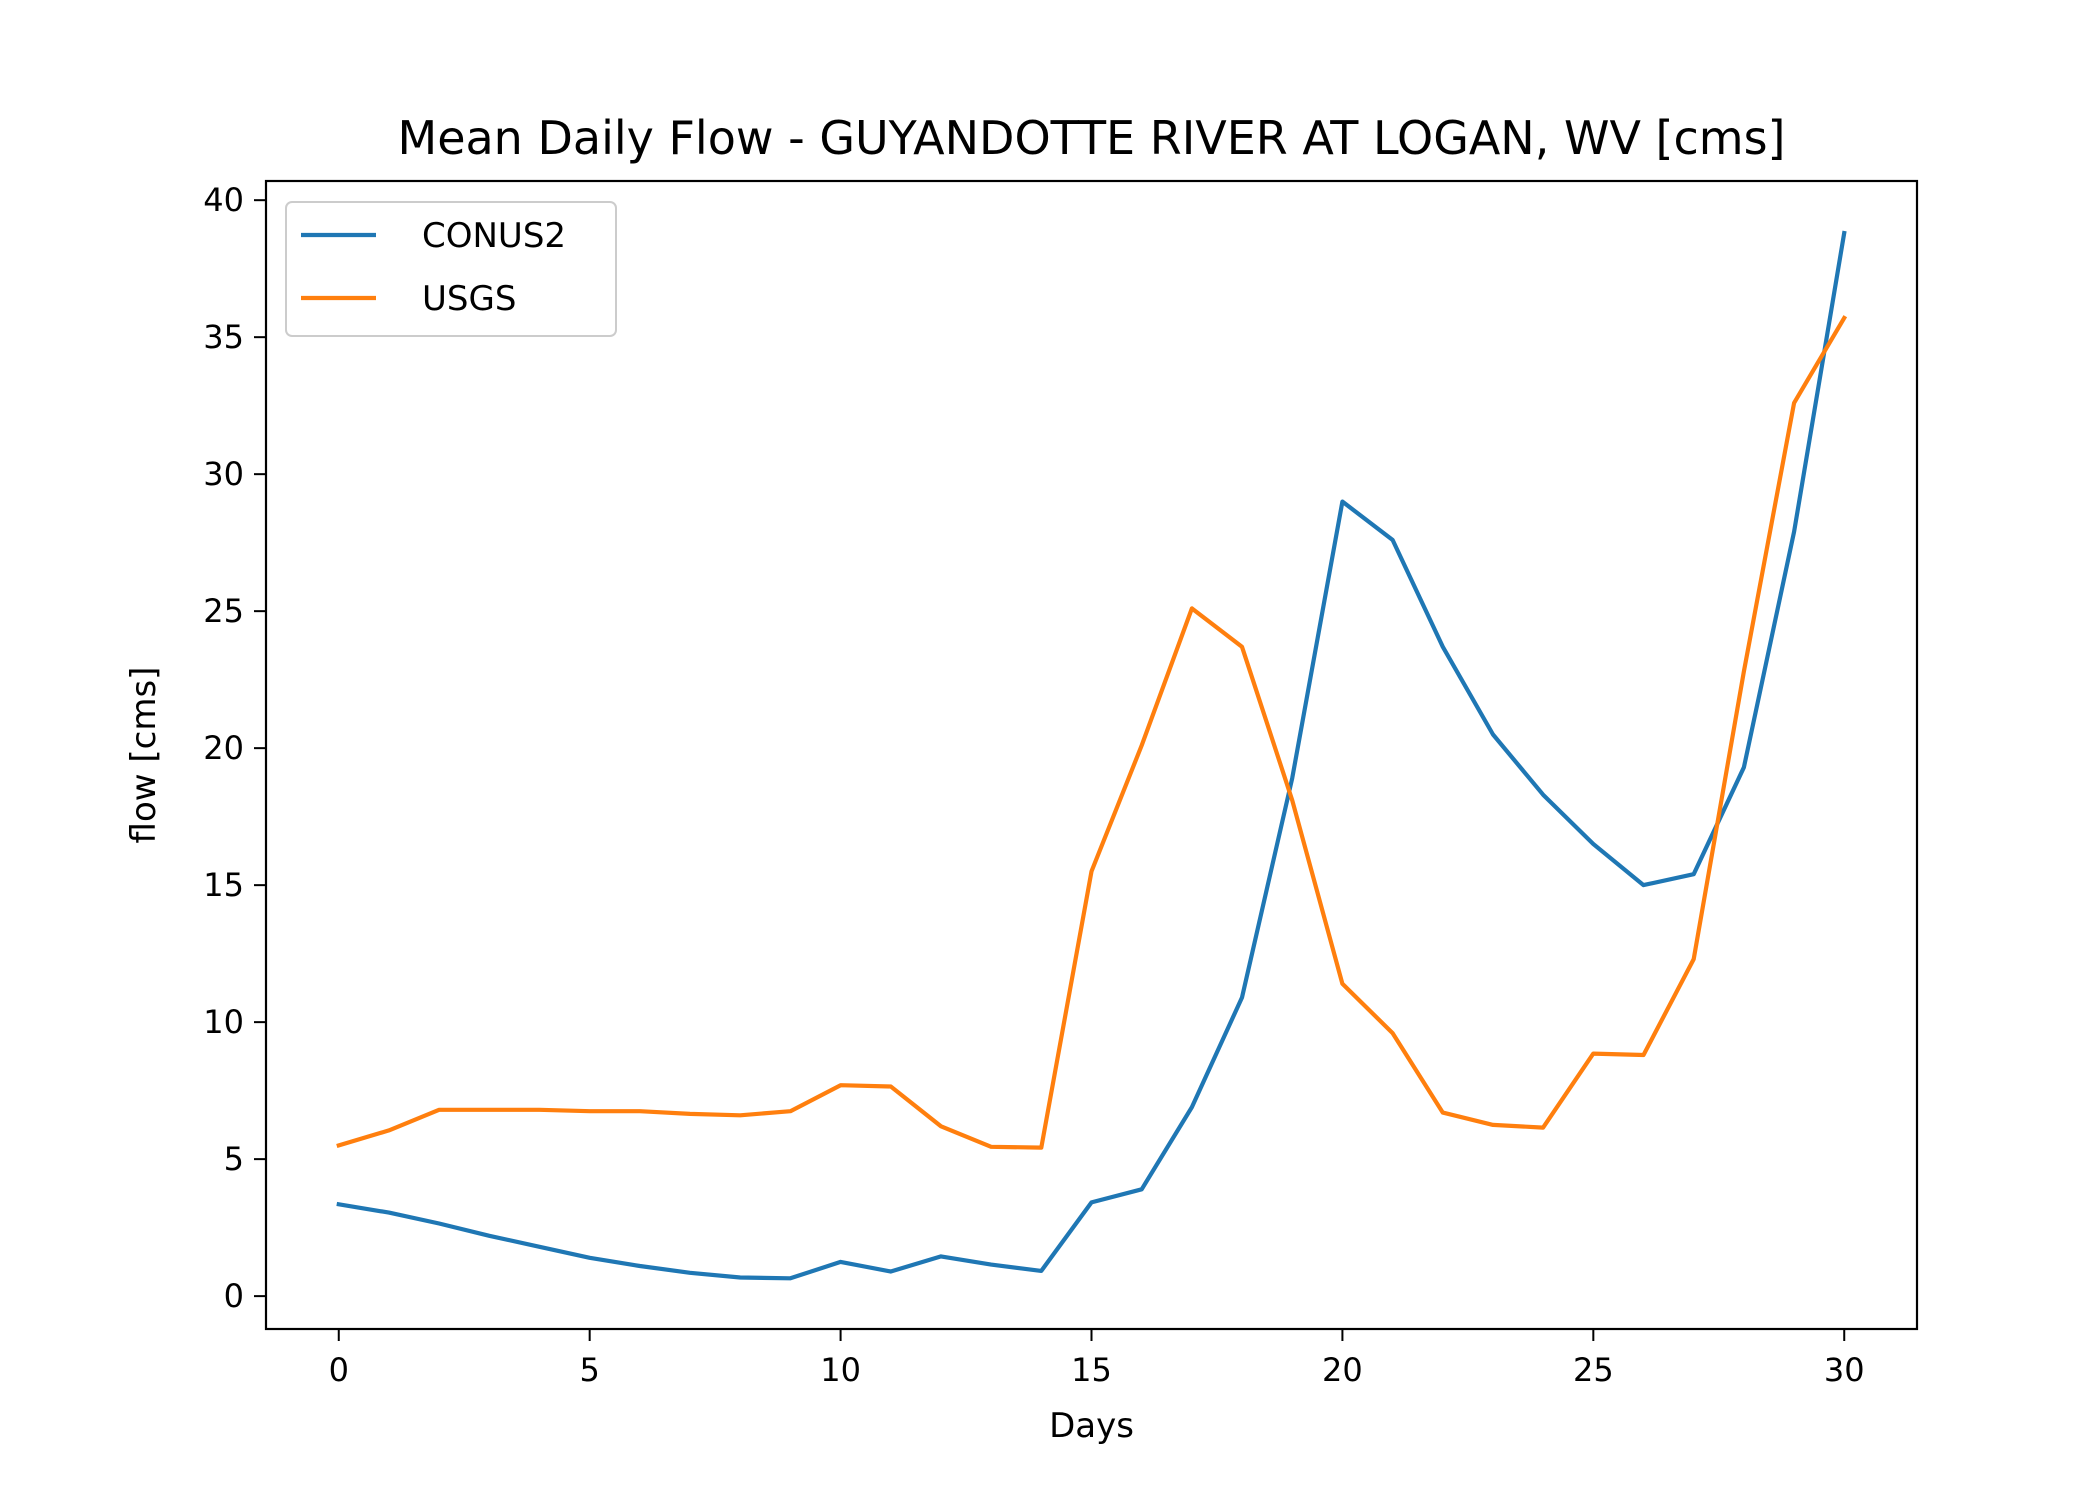 Image resolution: width=2100 pixels, height=1500 pixels. I want to click on x-tick-label: 15, so click(1091, 1370).